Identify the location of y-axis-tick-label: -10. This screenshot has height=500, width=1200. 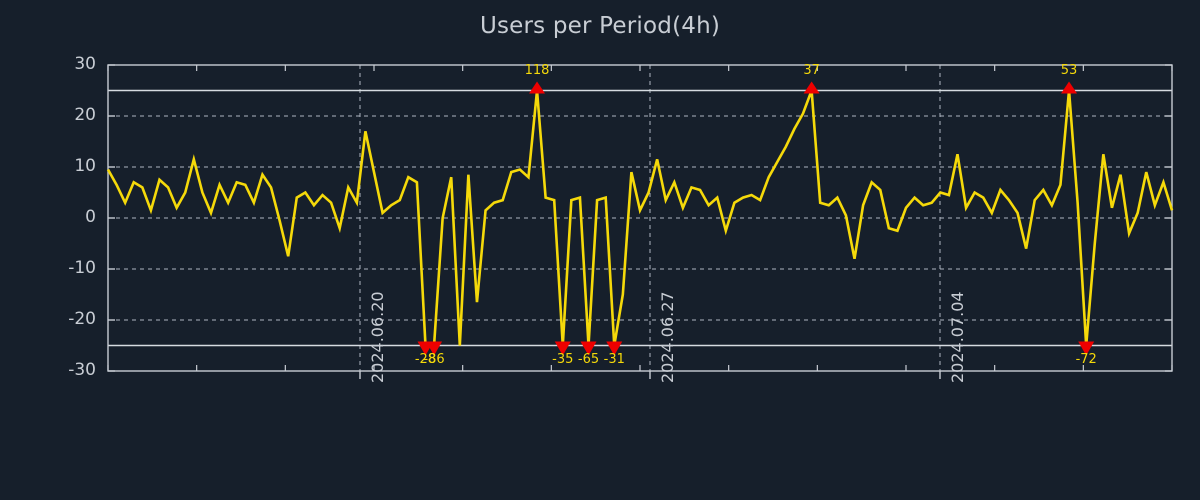
(82, 268).